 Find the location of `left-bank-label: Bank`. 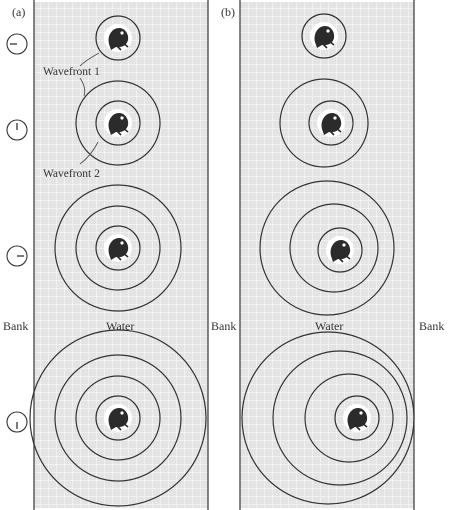

left-bank-label: Bank is located at coordinates (16, 326).